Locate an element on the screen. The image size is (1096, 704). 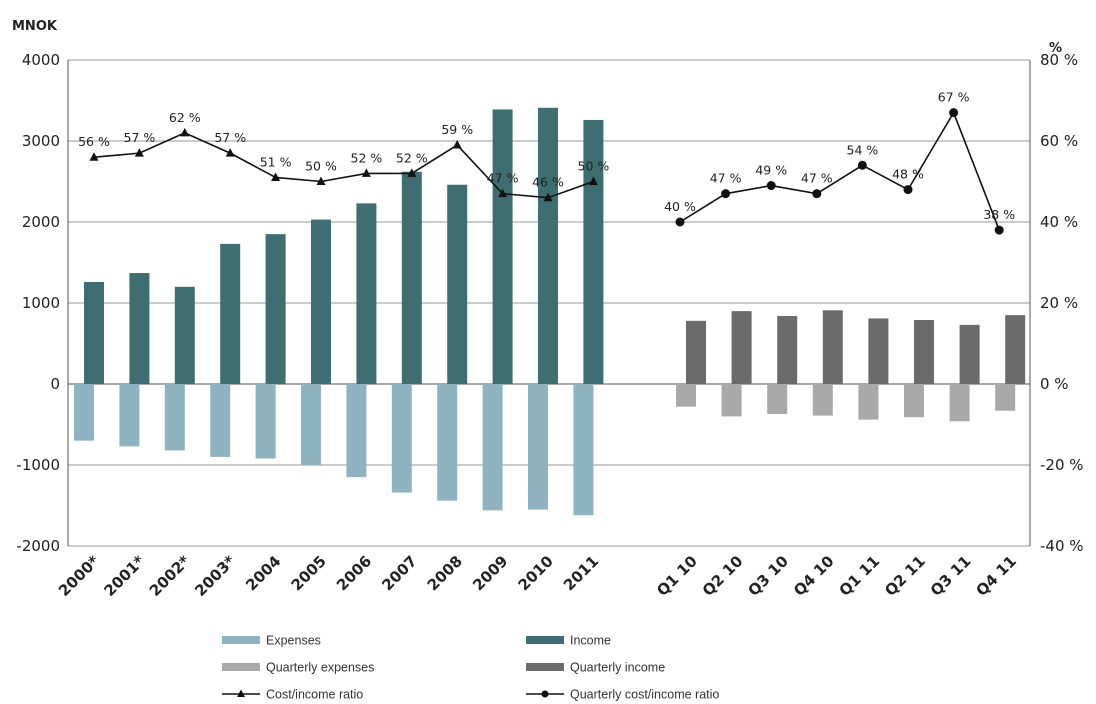
x-tick-label: 2009 is located at coordinates (490, 573).